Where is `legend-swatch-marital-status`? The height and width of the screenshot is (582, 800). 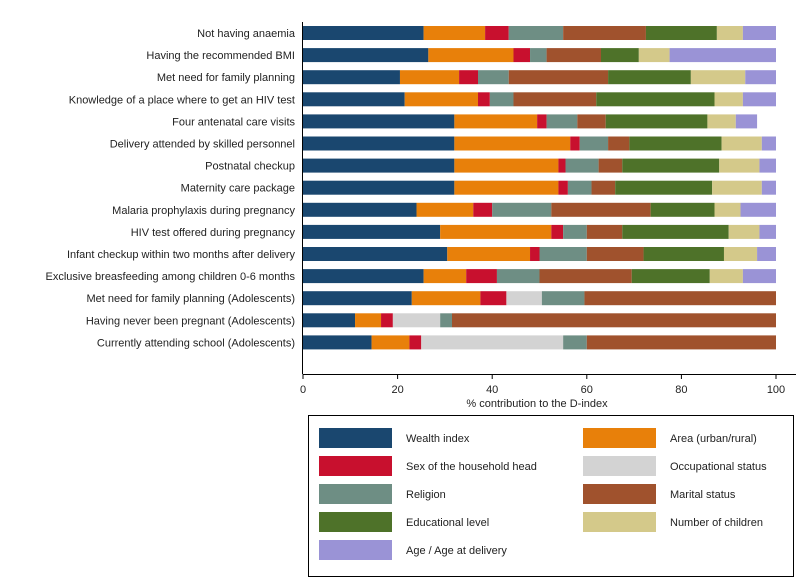 legend-swatch-marital-status is located at coordinates (619, 494).